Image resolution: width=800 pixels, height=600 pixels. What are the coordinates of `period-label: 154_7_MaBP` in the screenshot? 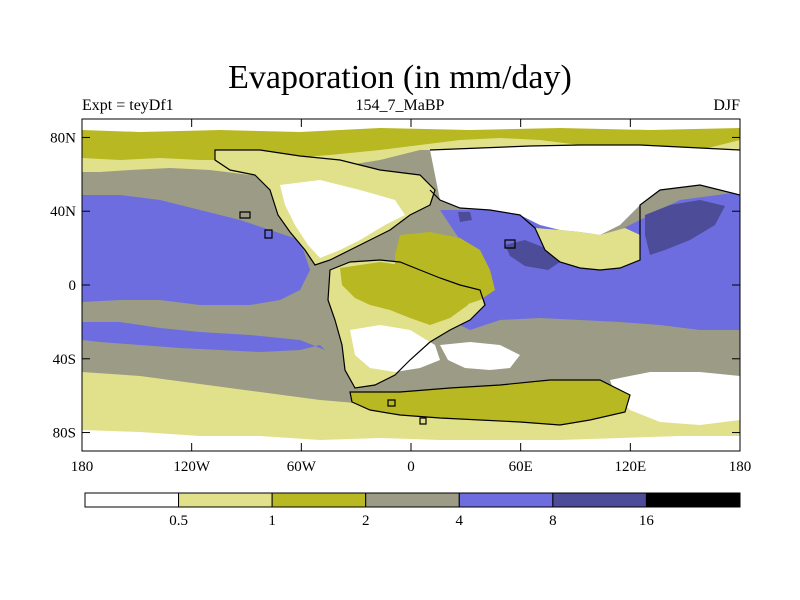 It's located at (400, 105).